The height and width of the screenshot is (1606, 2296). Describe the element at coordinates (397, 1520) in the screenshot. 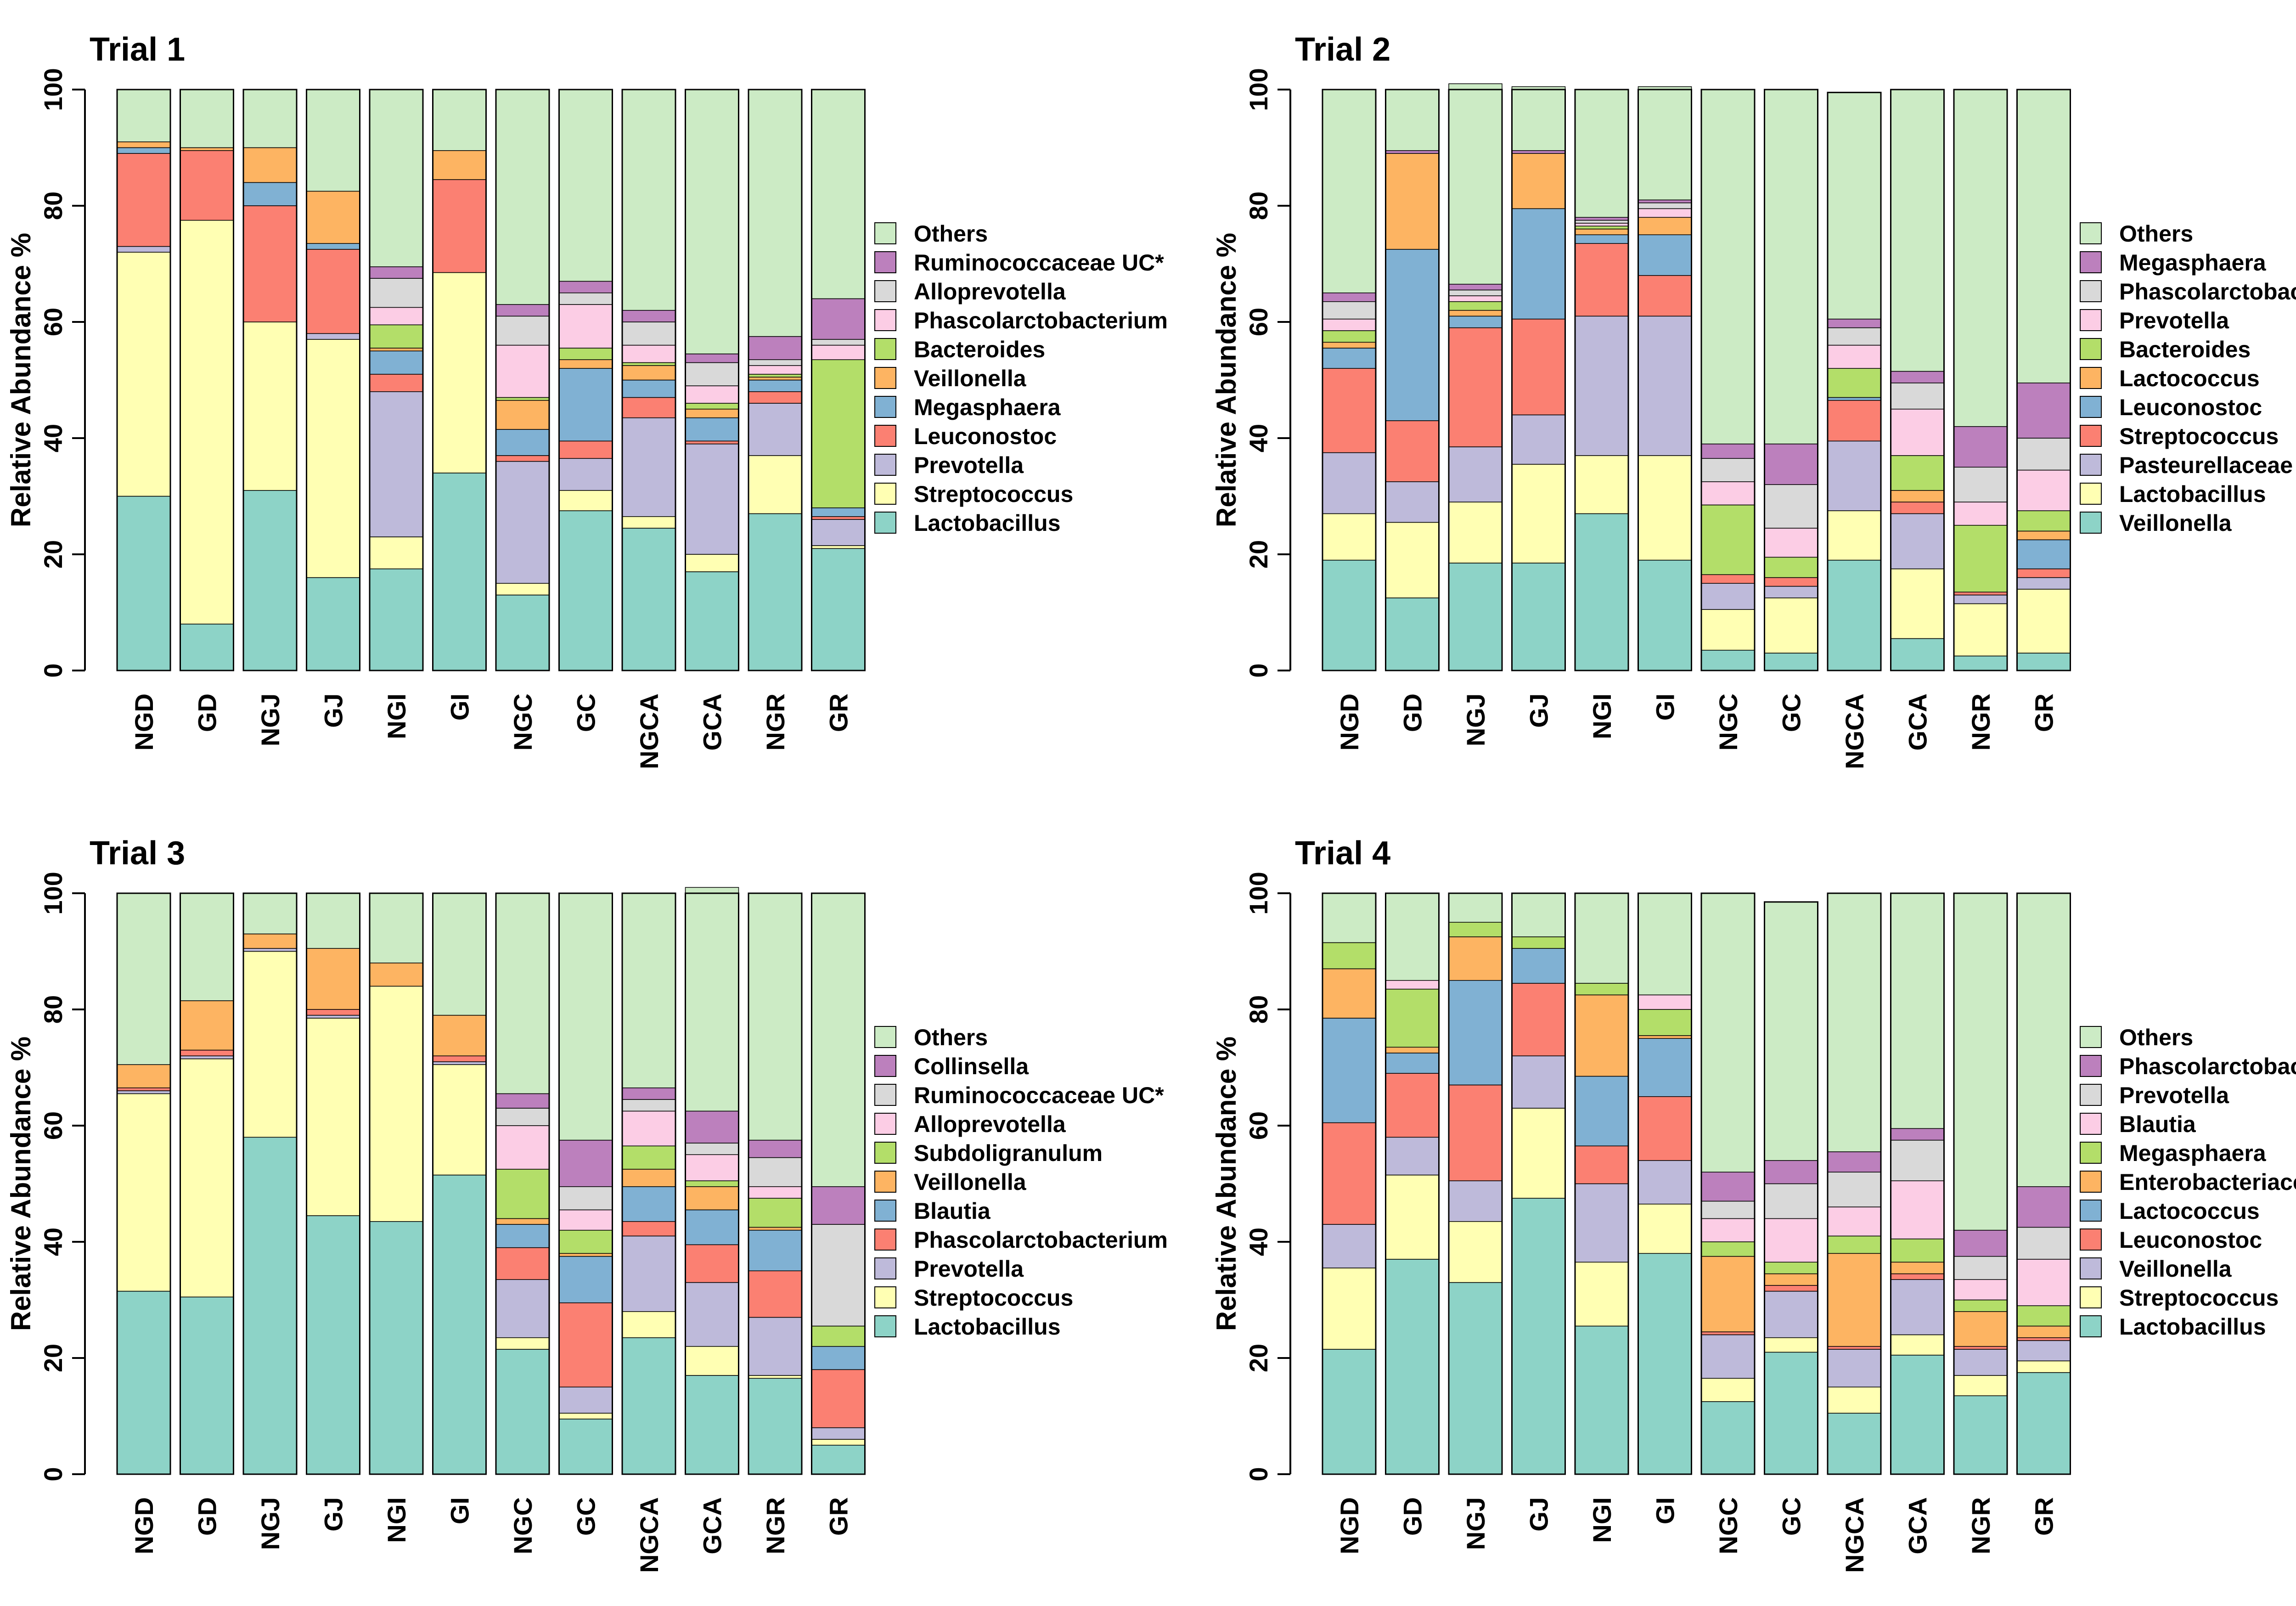

I see `x-tick-label: NGI` at that location.